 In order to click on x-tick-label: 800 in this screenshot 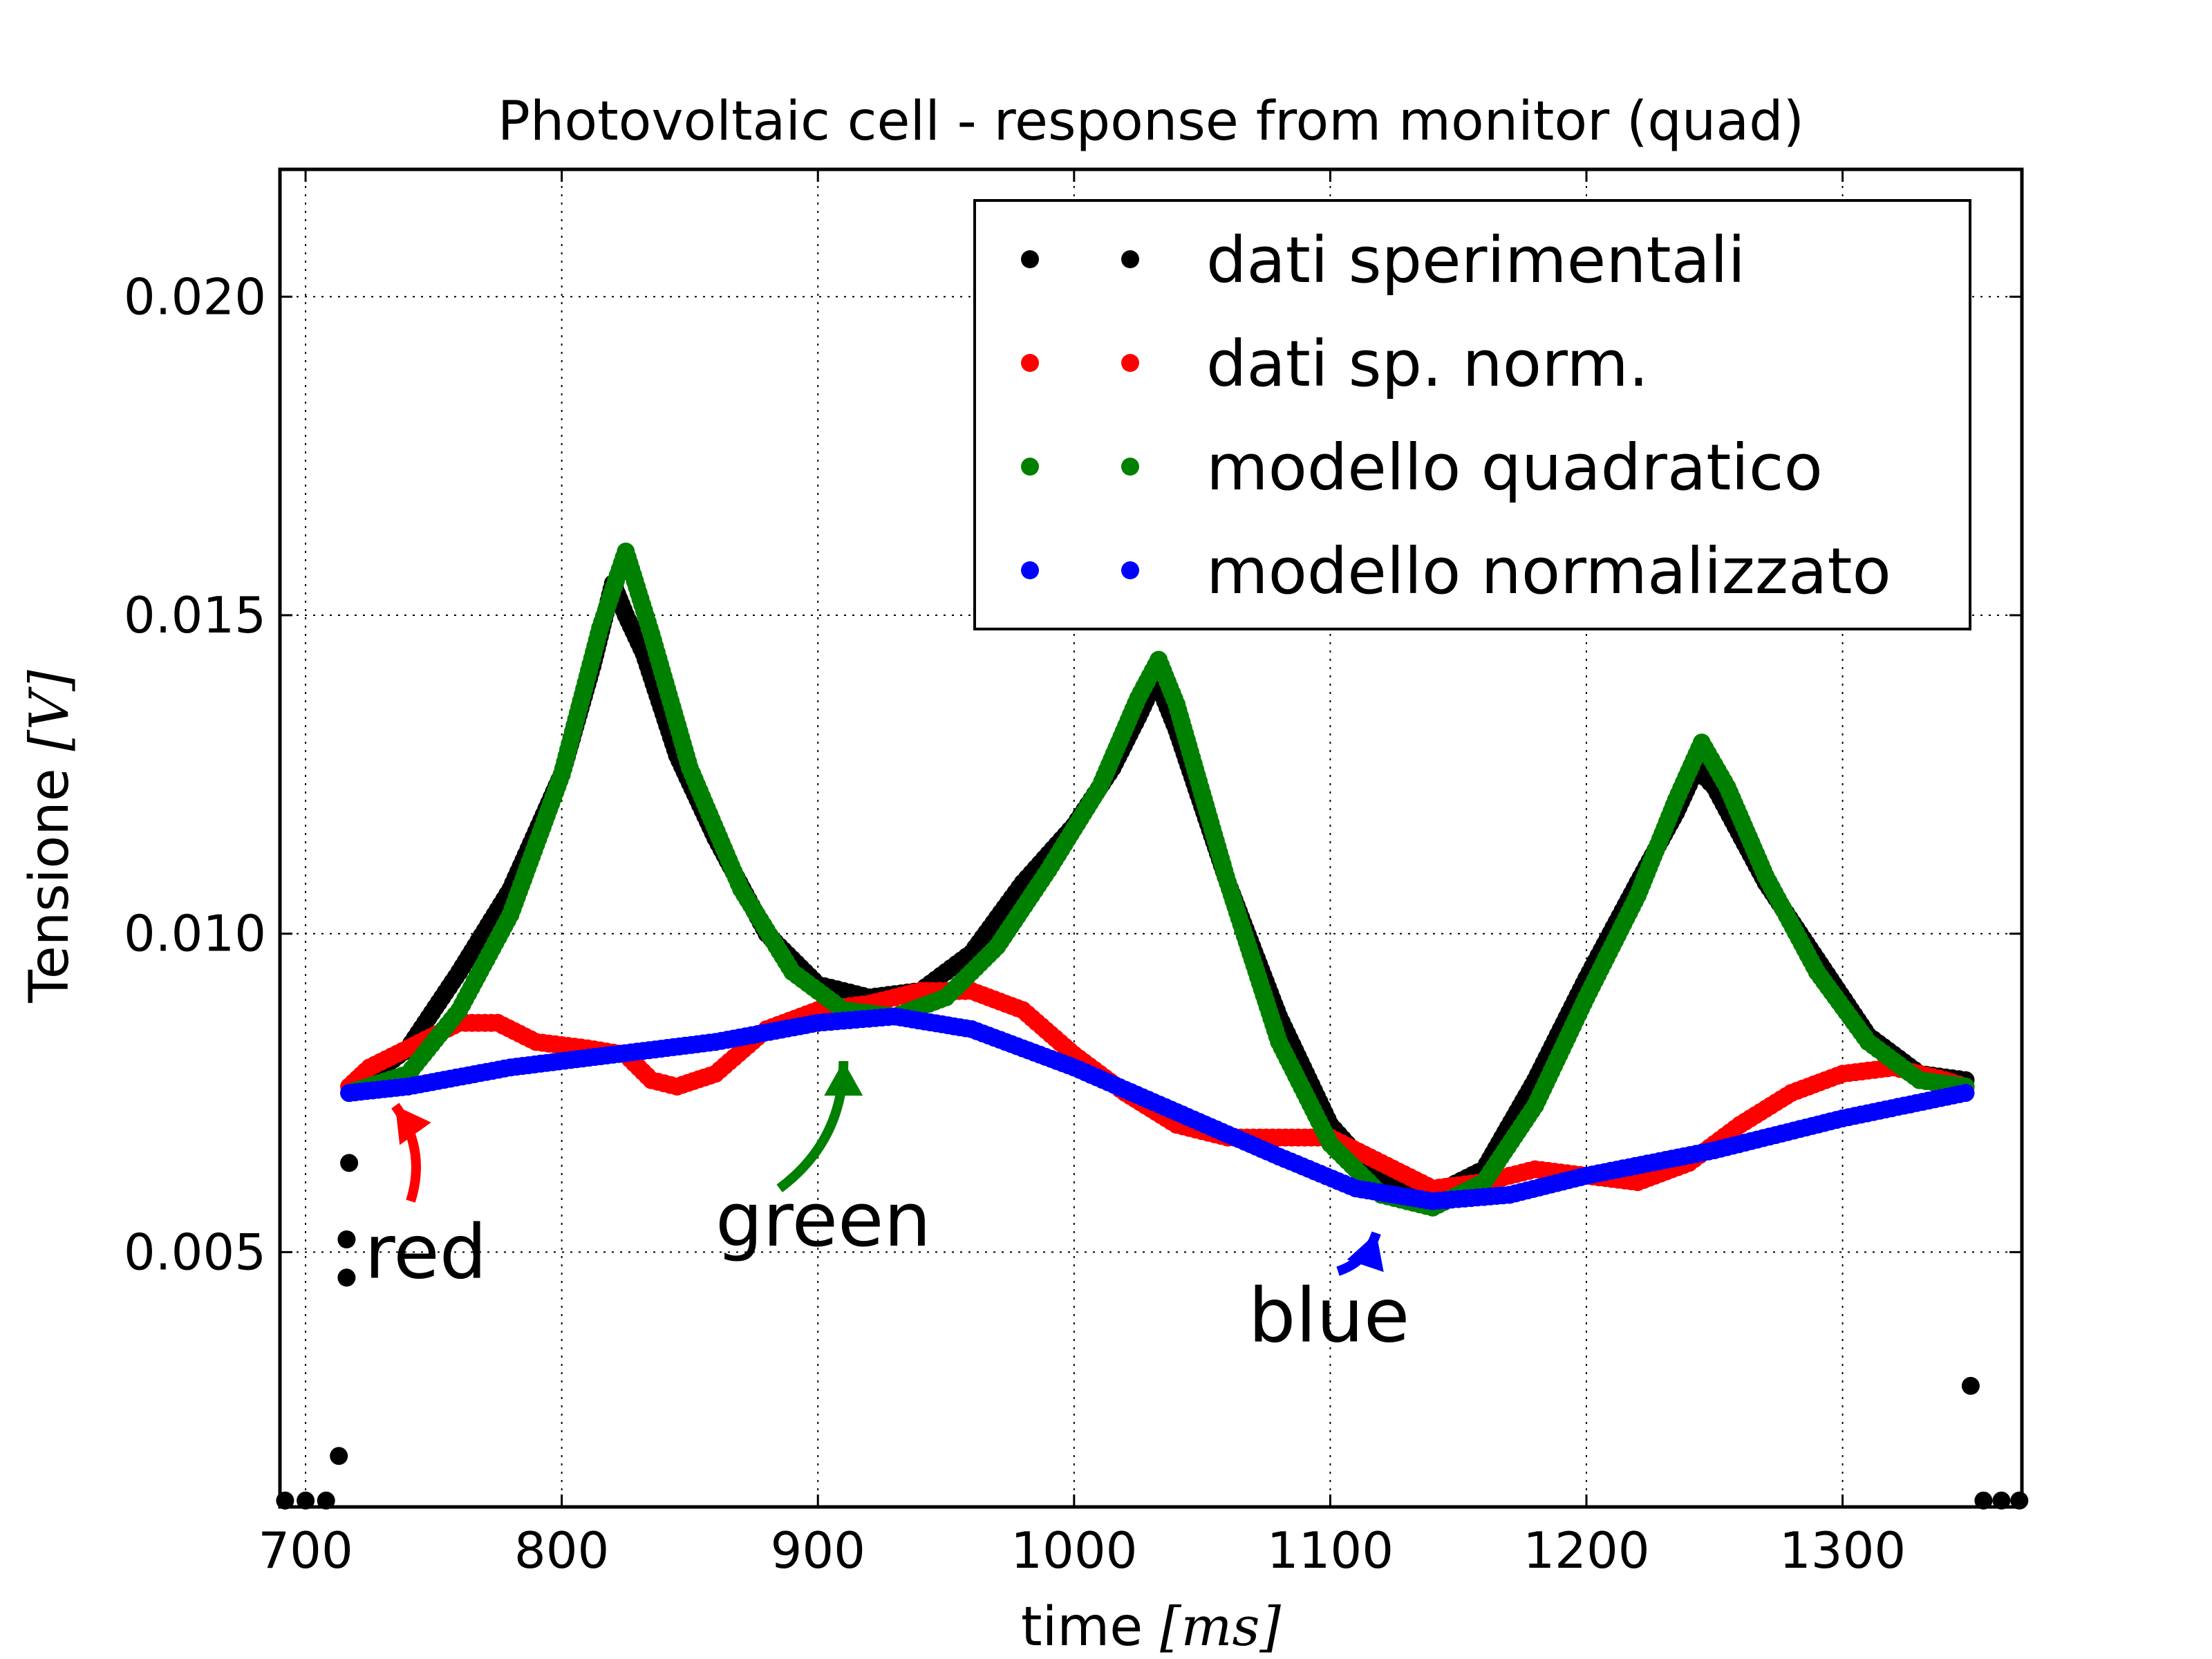, I will do `click(561, 1550)`.